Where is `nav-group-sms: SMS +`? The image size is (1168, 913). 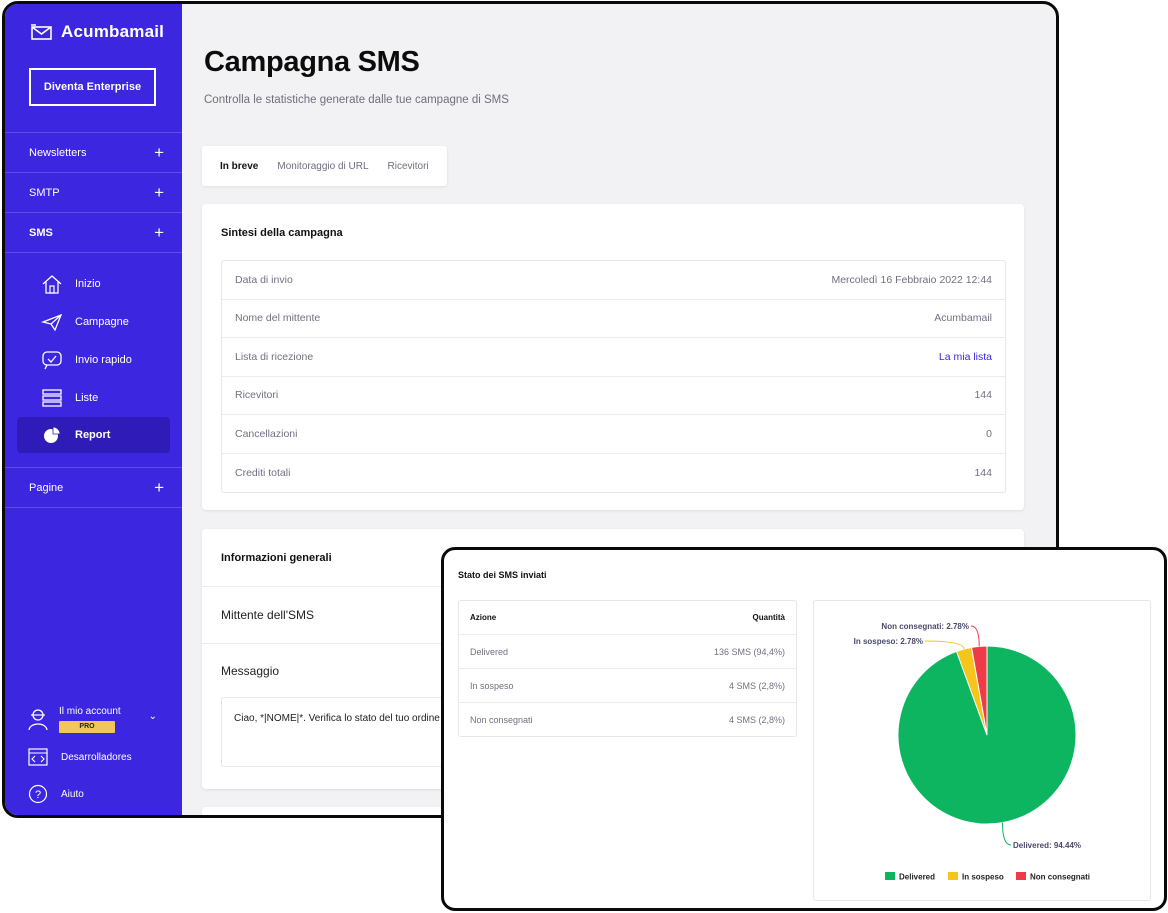 nav-group-sms: SMS + is located at coordinates (93, 232).